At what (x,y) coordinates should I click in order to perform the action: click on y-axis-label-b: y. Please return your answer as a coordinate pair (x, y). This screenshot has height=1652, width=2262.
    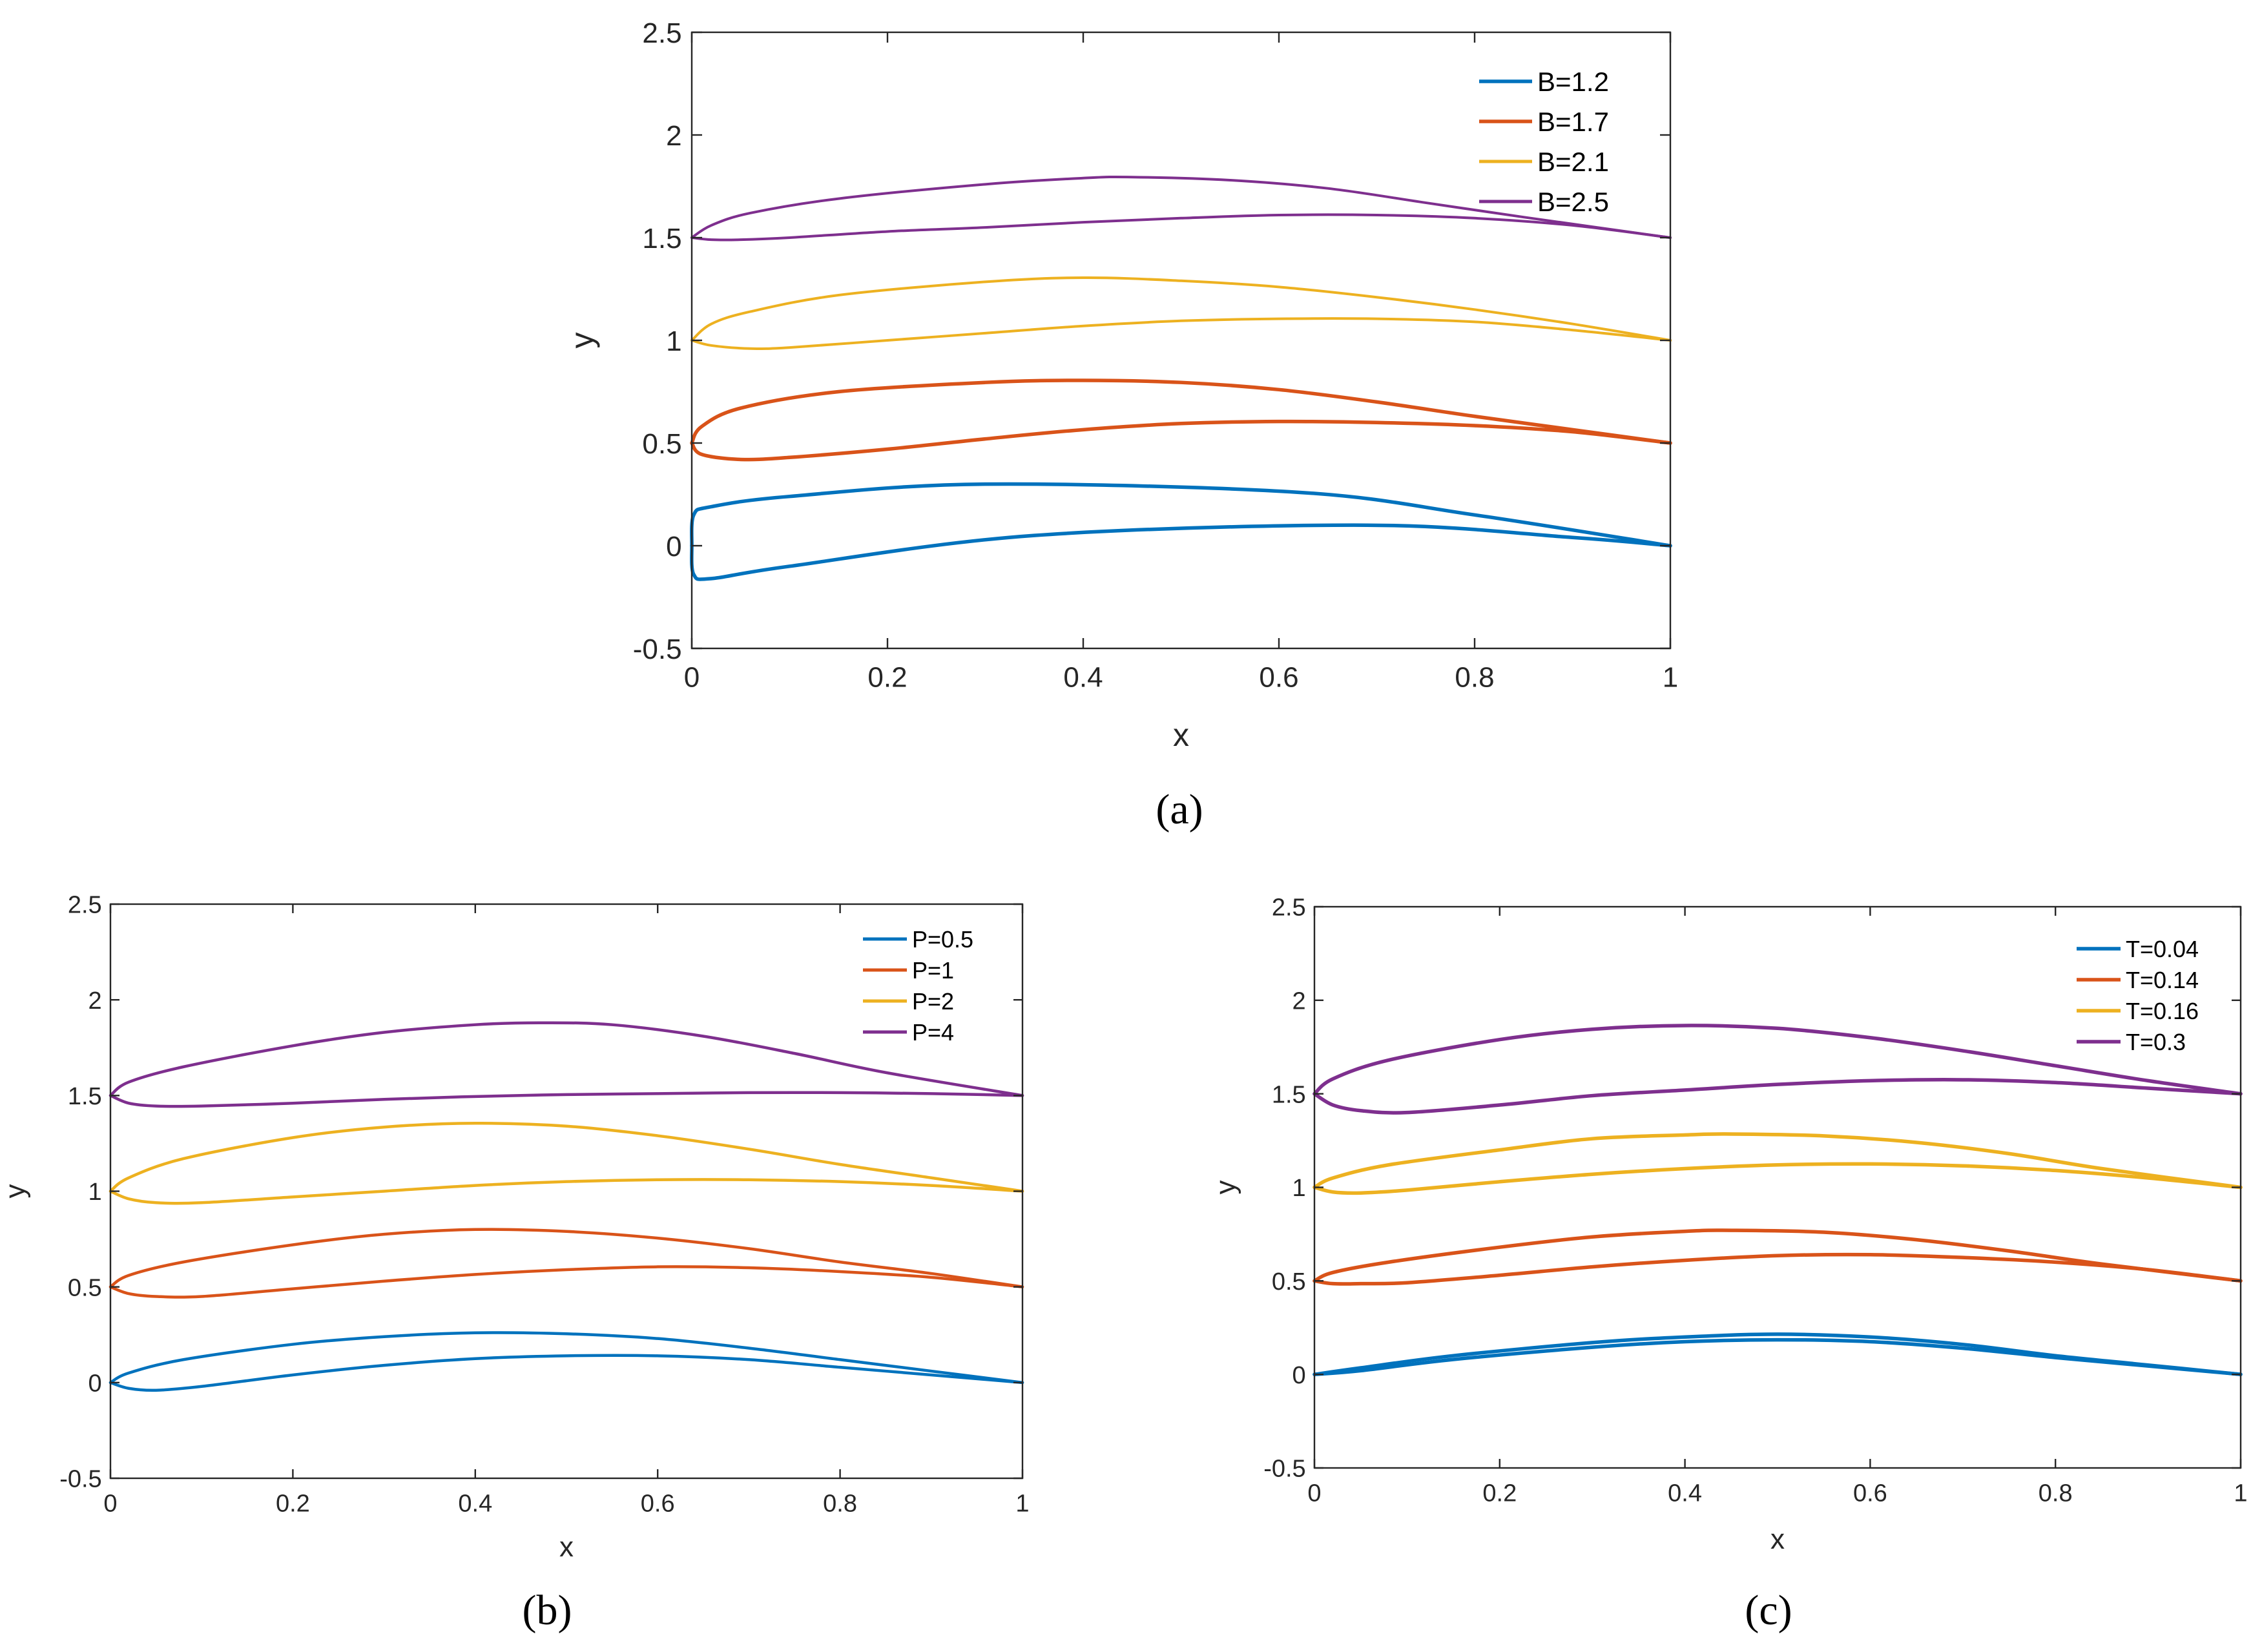
    Looking at the image, I should click on (15, 1191).